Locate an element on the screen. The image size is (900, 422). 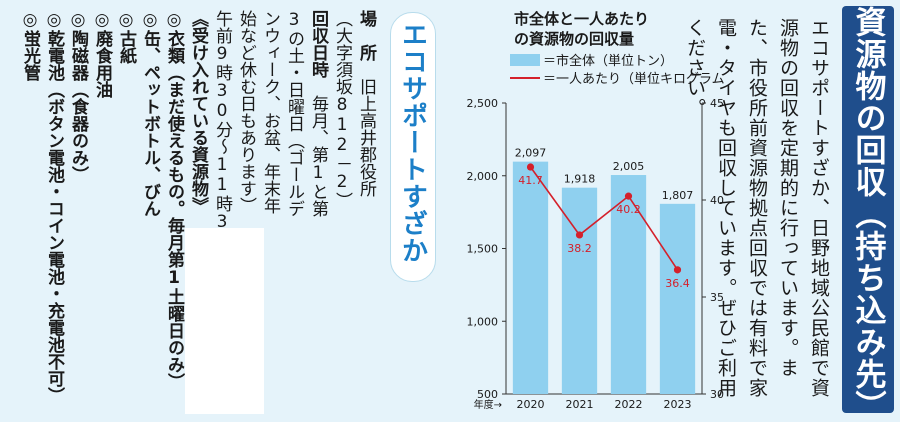
bar-value-label: 2,005 is located at coordinates (629, 166).